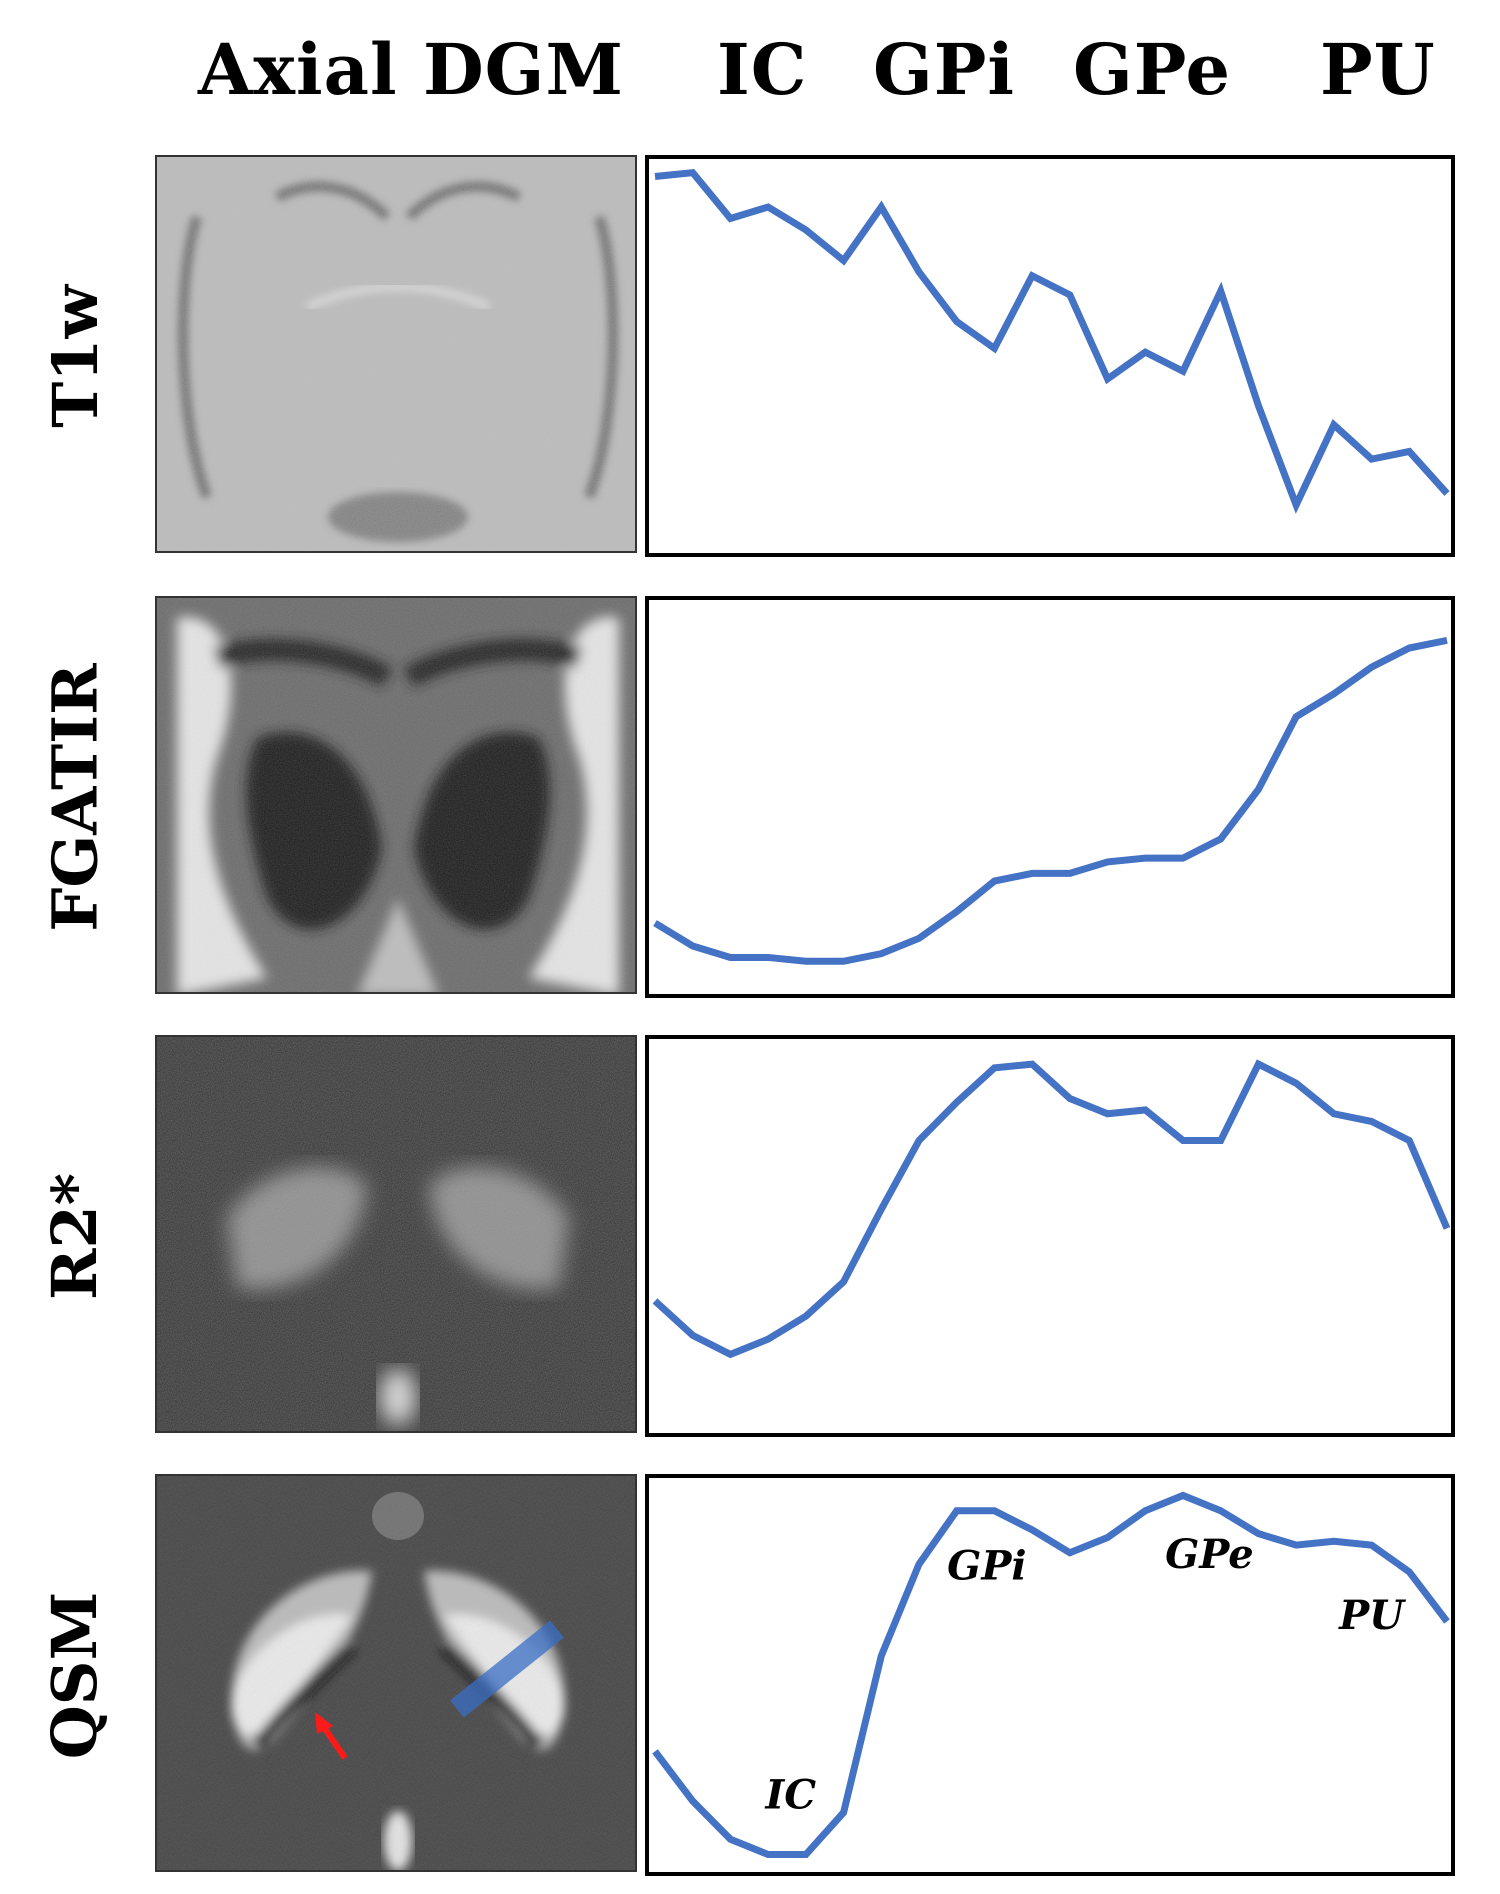 This screenshot has width=1500, height=1894. Describe the element at coordinates (986, 1566) in the screenshot. I see `annotation-label: GPi` at that location.